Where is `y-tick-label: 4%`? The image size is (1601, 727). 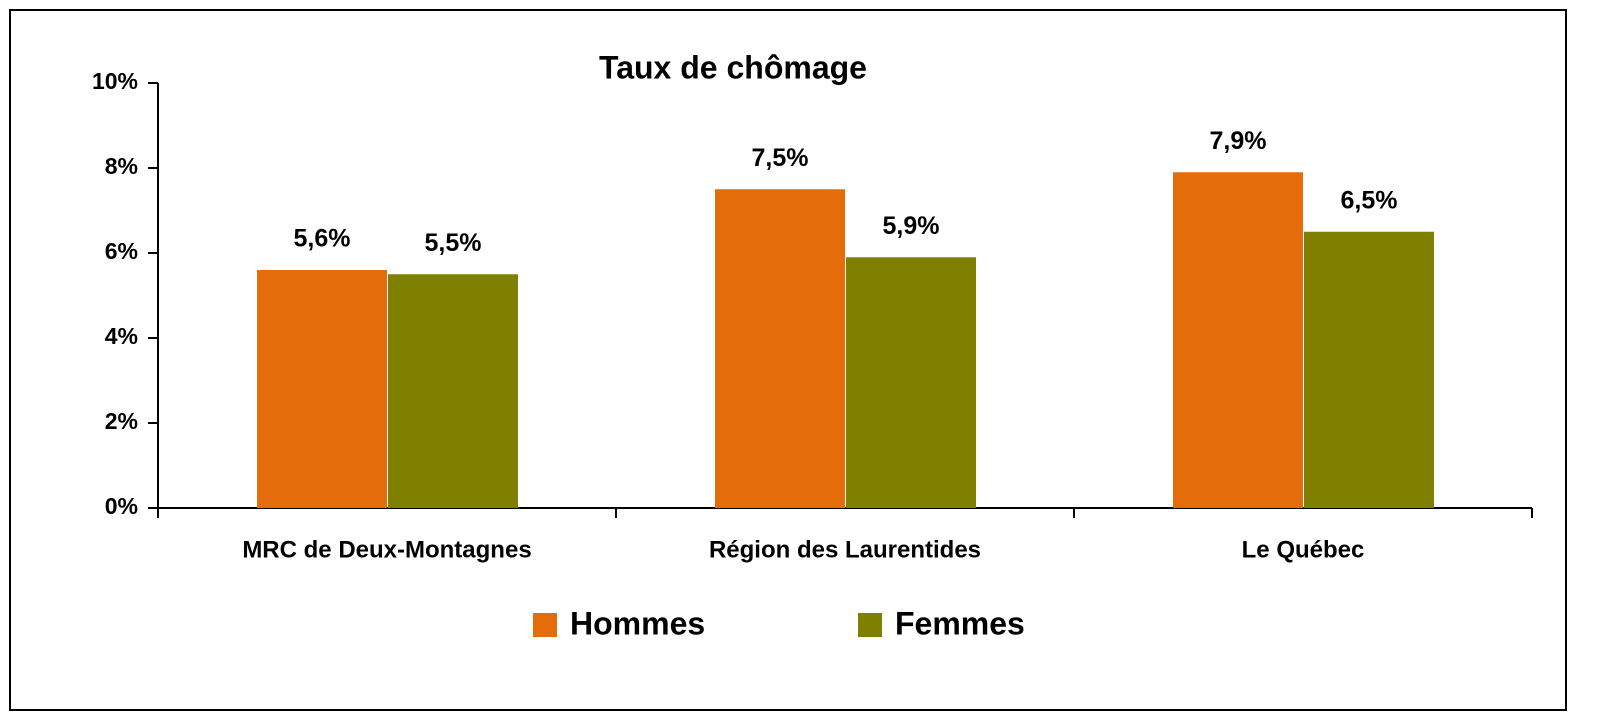
y-tick-label: 4% is located at coordinates (121, 336).